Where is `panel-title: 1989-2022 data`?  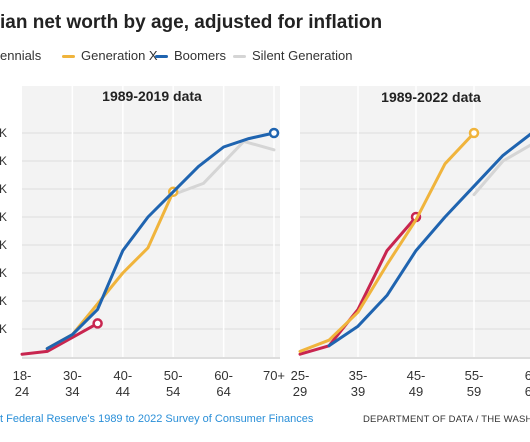
panel-title: 1989-2022 data is located at coordinates (431, 97).